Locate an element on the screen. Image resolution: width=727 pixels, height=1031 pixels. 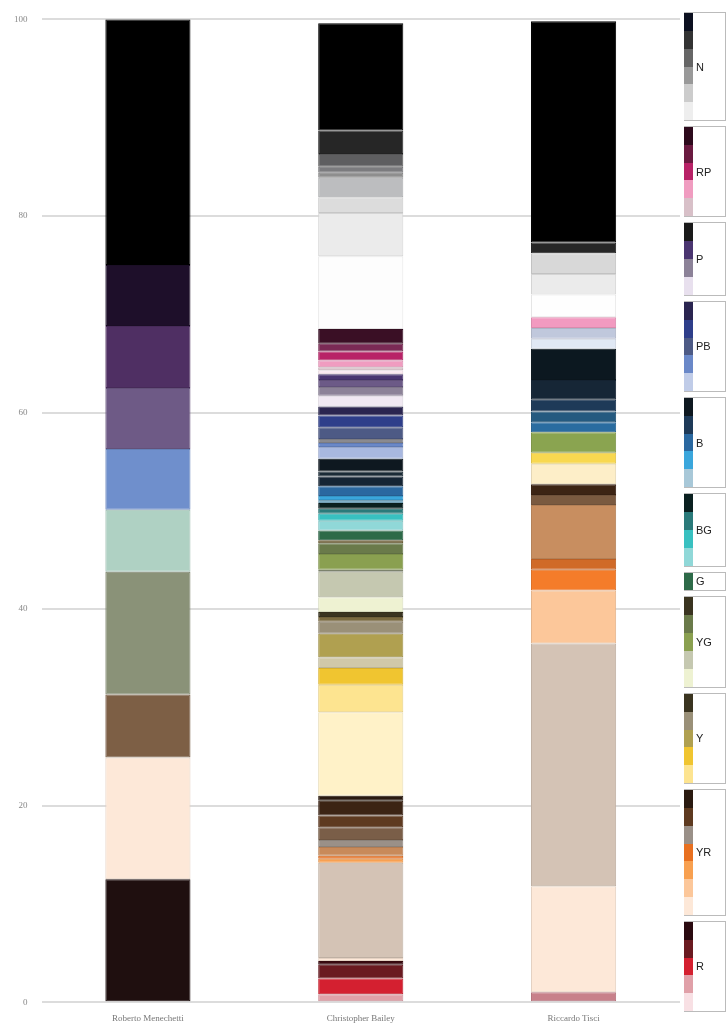
y-tick-label: 100 is located at coordinates (21, 18).